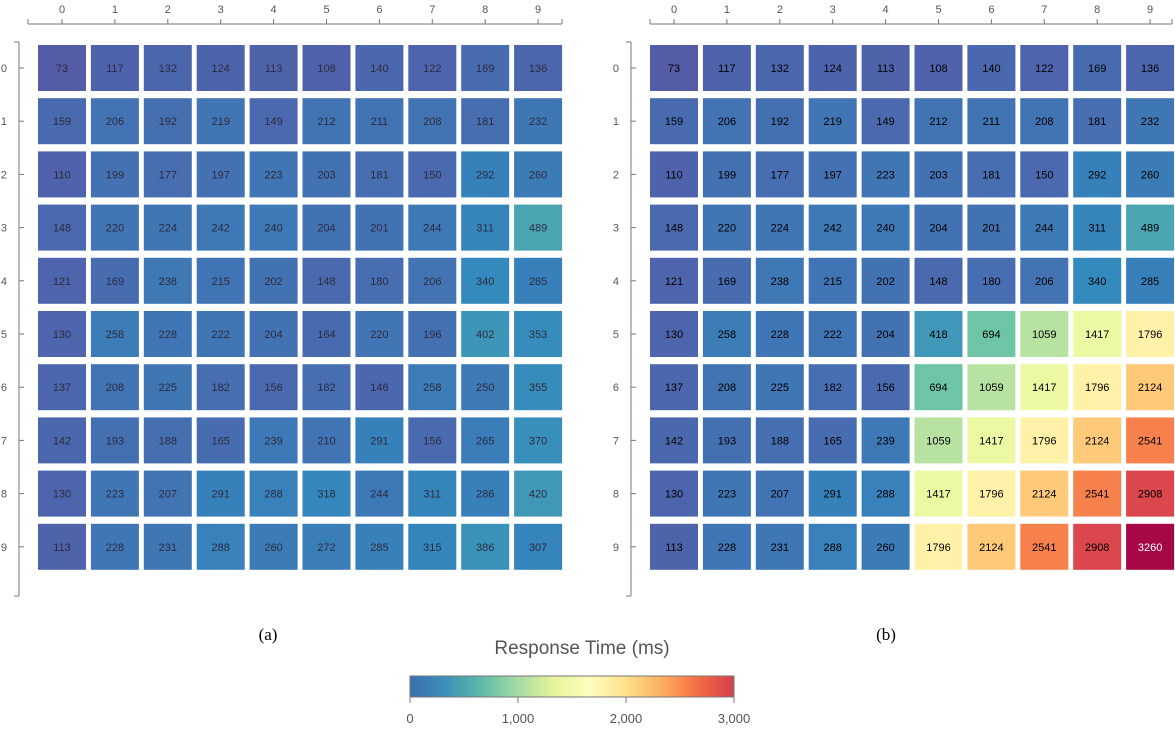 This screenshot has width=1175, height=741. Describe the element at coordinates (1044, 69) in the screenshot. I see `cell-value-label: 122` at that location.